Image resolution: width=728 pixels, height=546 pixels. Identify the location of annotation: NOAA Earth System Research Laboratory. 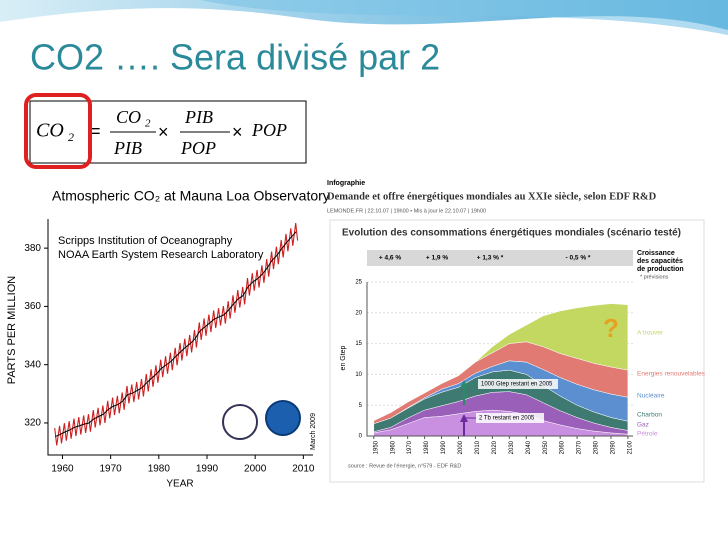
(161, 255).